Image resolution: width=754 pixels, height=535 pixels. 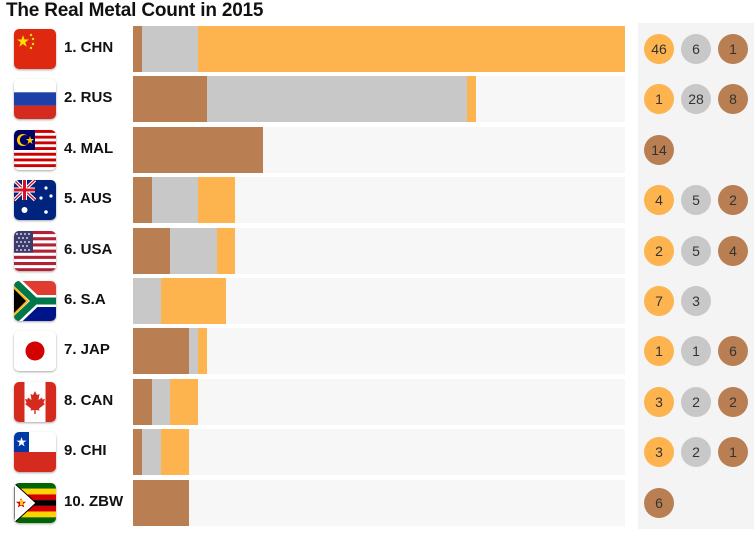 I want to click on chart-row: 6. USA 2 5 4, so click(x=377, y=250).